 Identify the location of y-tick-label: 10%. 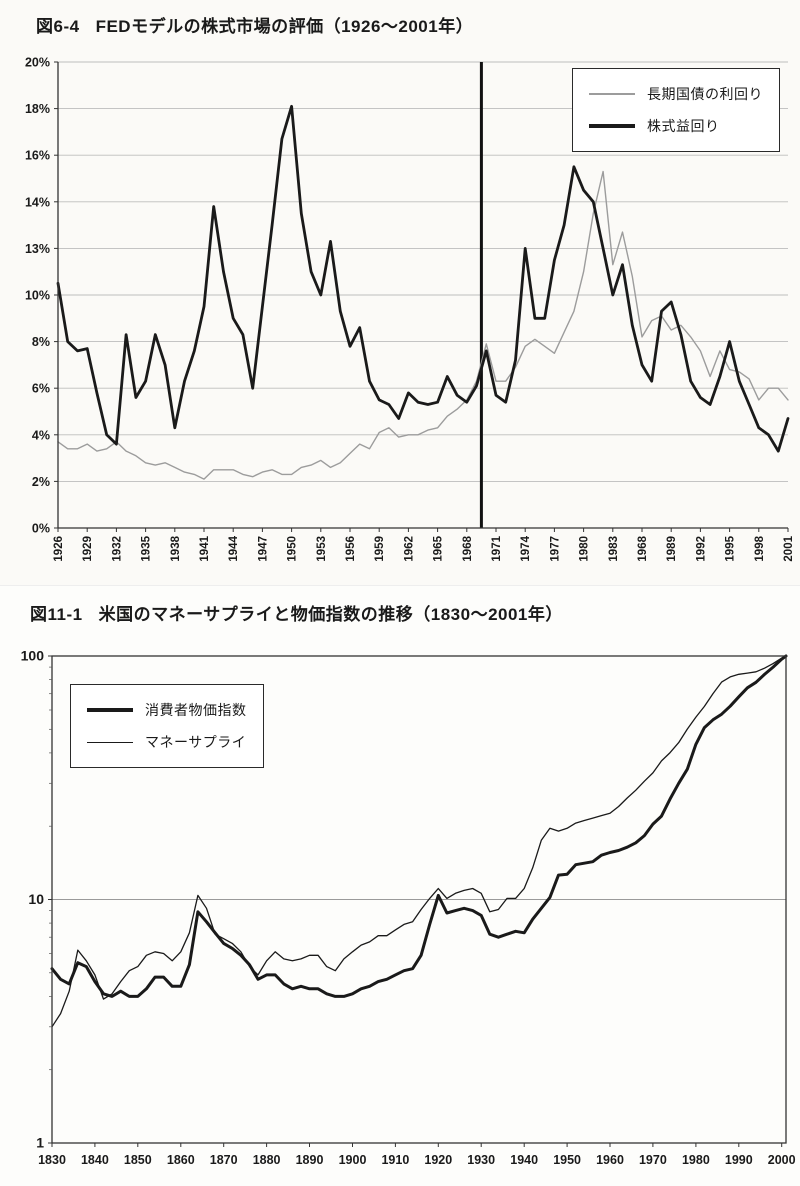
(37, 296).